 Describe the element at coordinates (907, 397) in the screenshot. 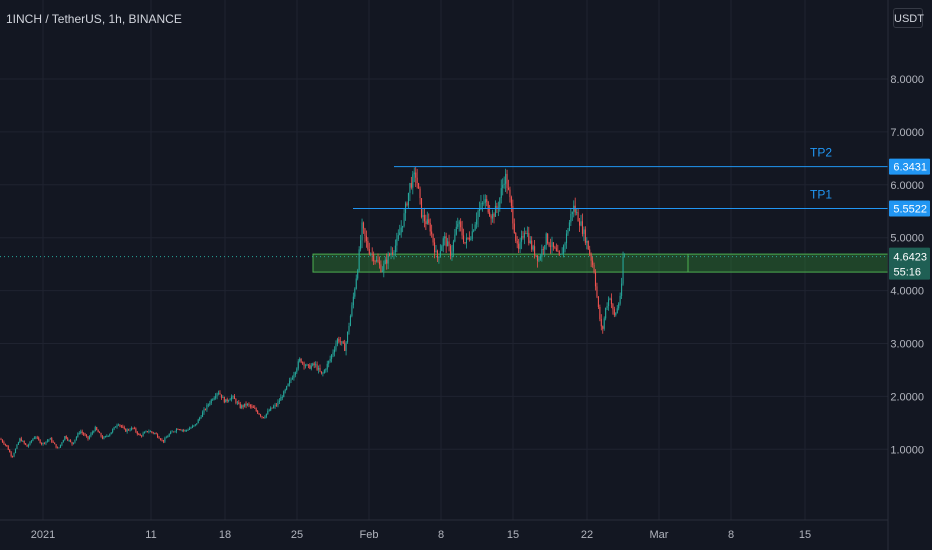

I see `y-tick-label: 2.0000` at that location.